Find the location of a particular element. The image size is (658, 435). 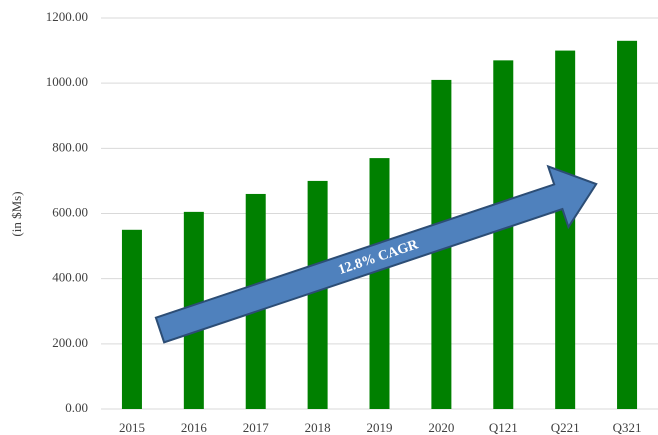

y-tick-label: 0.00 is located at coordinates (76, 407).